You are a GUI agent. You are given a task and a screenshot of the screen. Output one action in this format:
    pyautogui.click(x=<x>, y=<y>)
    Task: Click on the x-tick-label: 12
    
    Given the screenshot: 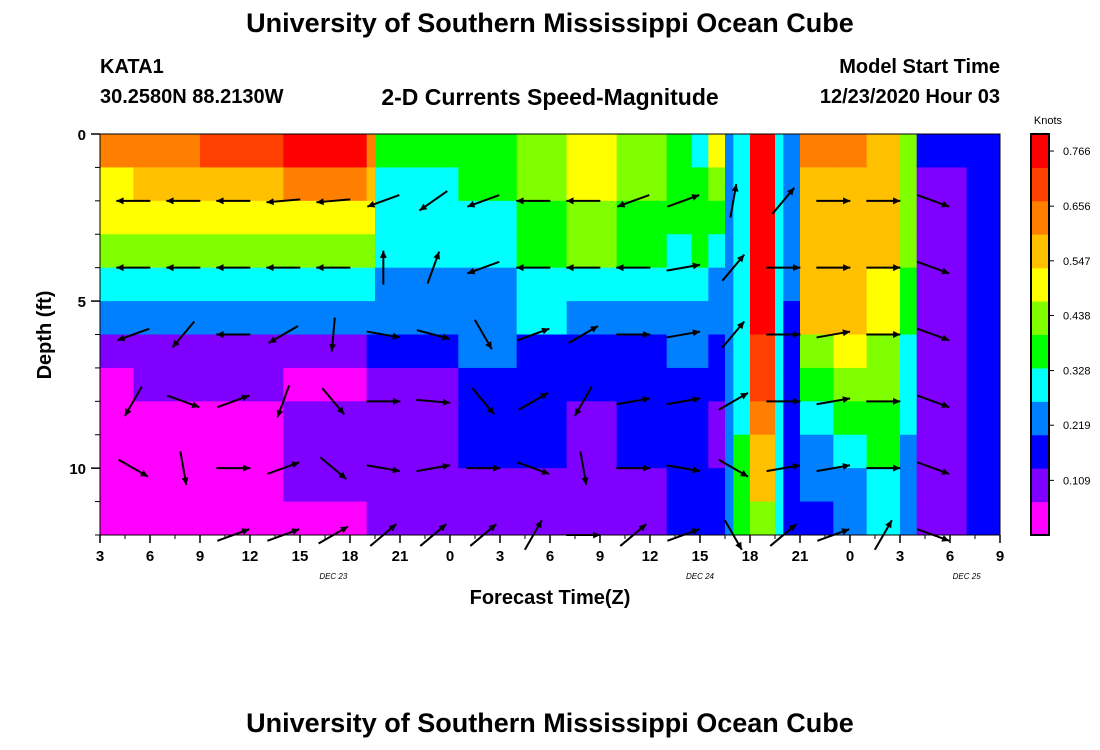 What is the action you would take?
    pyautogui.click(x=650, y=556)
    